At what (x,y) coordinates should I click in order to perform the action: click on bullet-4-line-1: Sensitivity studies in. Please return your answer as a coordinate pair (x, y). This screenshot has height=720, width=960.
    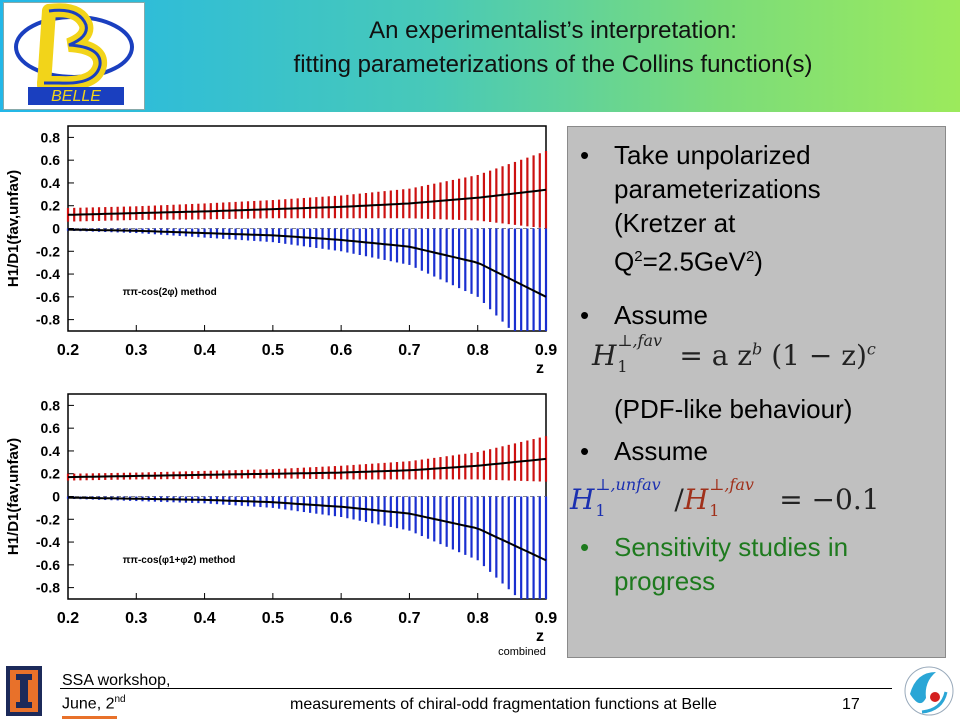
    Looking at the image, I should click on (731, 547).